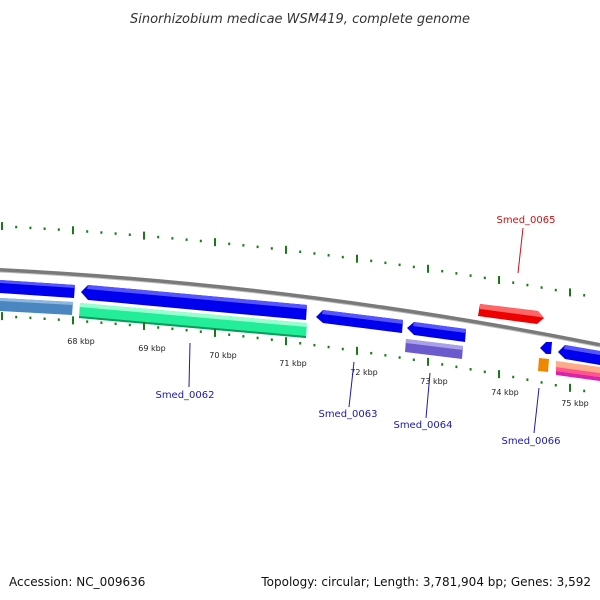  Describe the element at coordinates (293, 352) in the screenshot. I see `lower-tick-ring` at that location.